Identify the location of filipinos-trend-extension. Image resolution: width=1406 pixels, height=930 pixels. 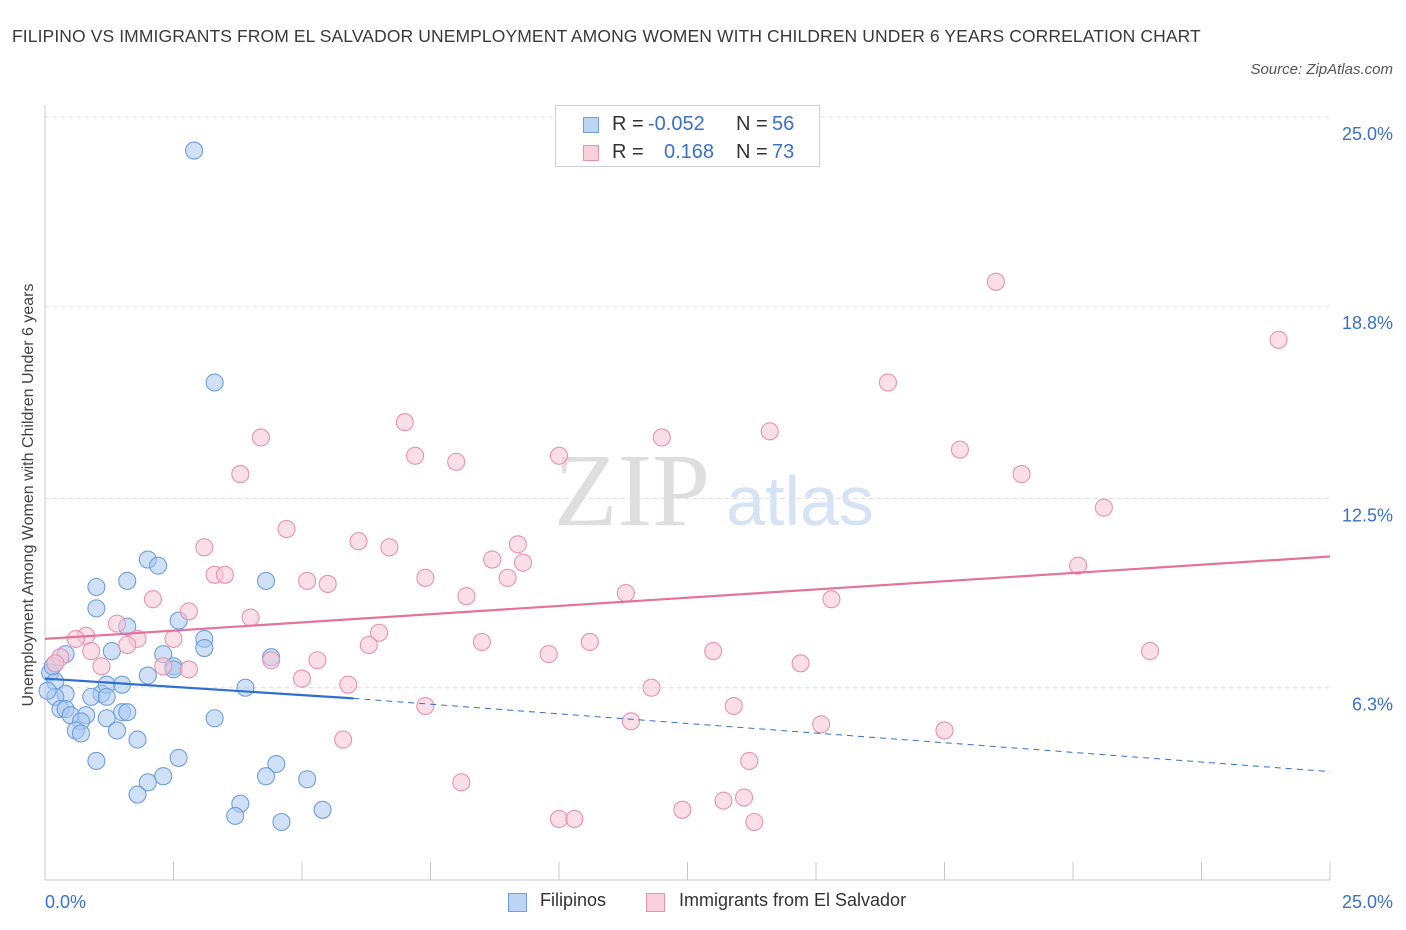
(842, 735).